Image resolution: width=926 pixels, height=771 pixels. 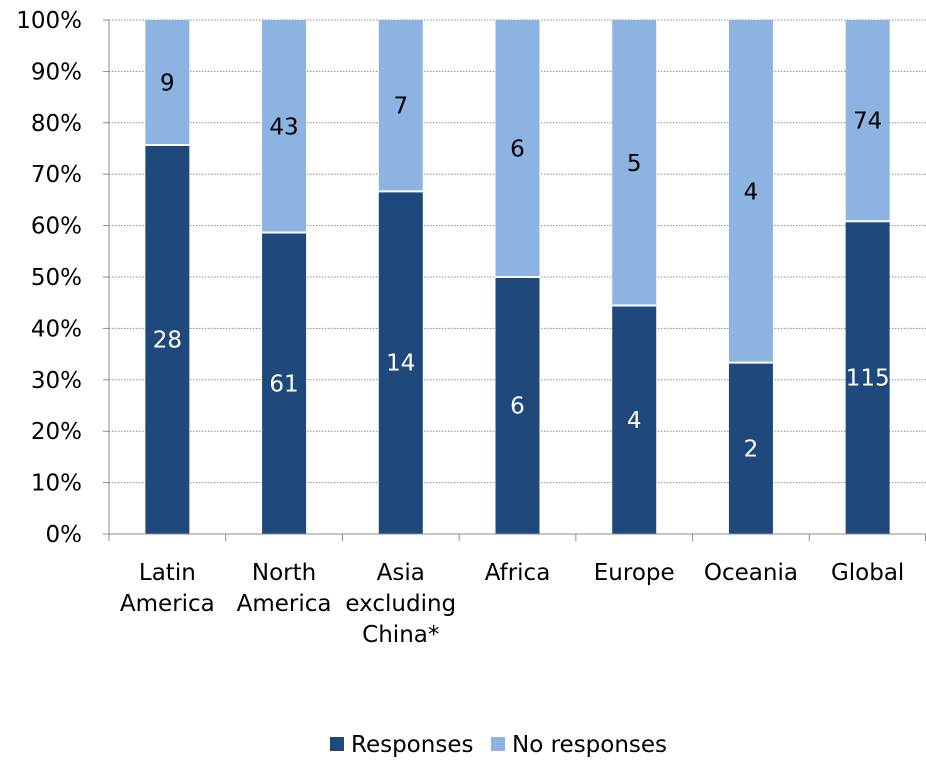 What do you see at coordinates (400, 604) in the screenshot?
I see `x-category-label: excluding` at bounding box center [400, 604].